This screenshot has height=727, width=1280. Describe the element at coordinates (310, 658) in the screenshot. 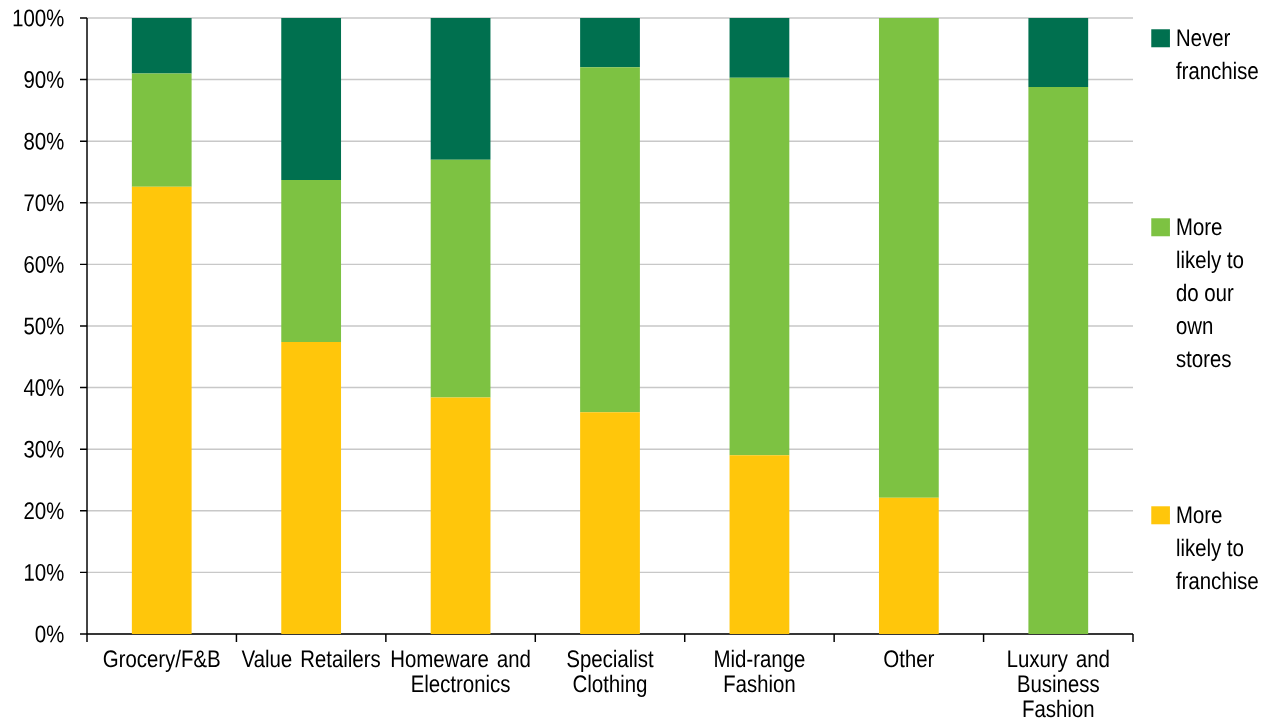

I see `x-tick-label: Value Retailers` at that location.